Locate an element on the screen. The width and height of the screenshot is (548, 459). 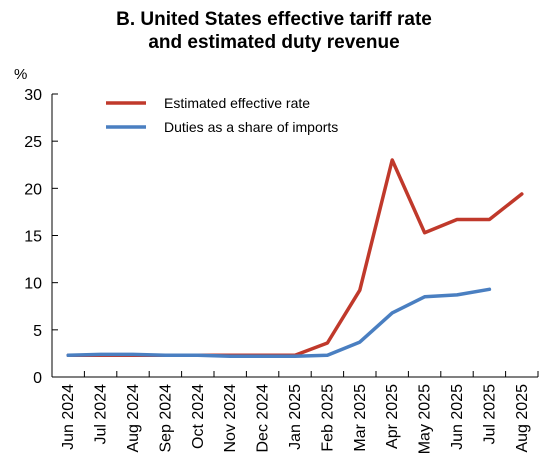
x-tick-label: Aug 2025 is located at coordinates (522, 418).